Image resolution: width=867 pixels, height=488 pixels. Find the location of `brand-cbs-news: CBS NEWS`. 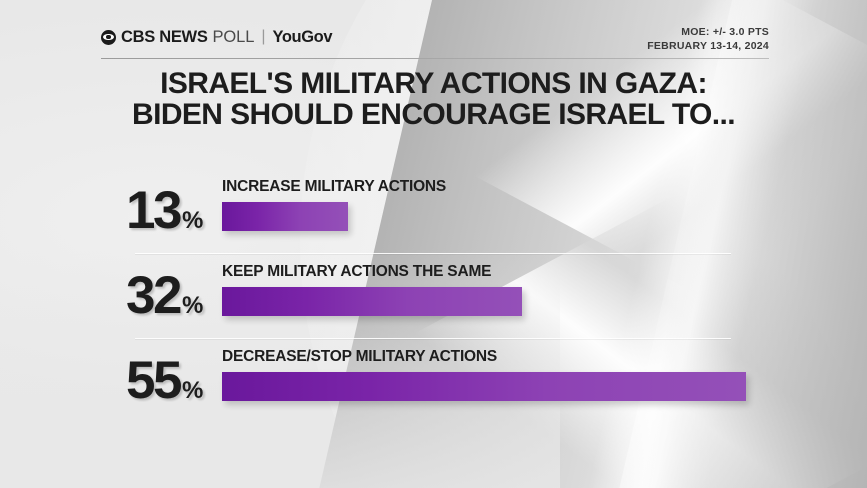

brand-cbs-news: CBS NEWS is located at coordinates (164, 36).